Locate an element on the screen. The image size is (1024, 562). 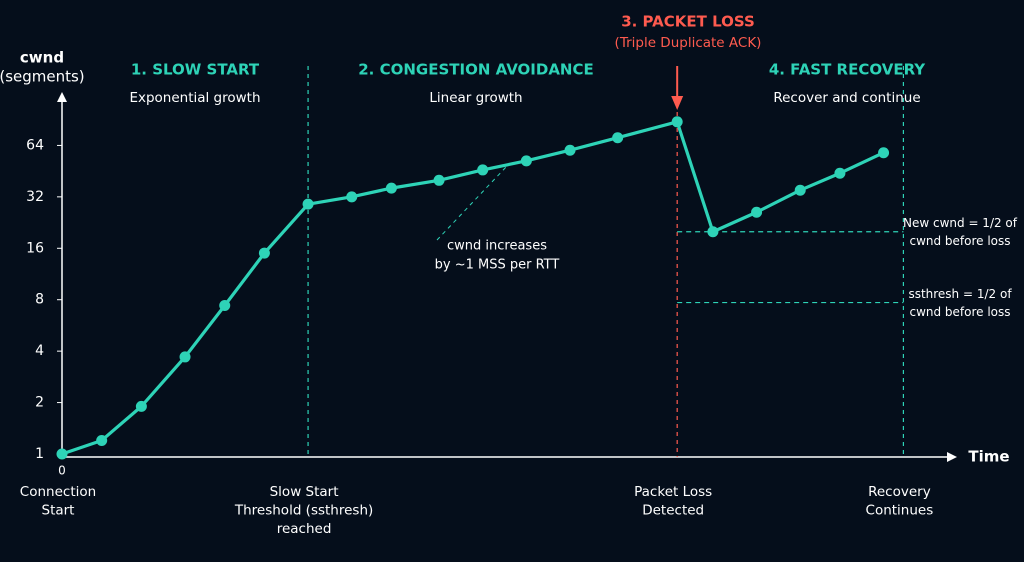
event-label: Slow Start is located at coordinates (304, 492).